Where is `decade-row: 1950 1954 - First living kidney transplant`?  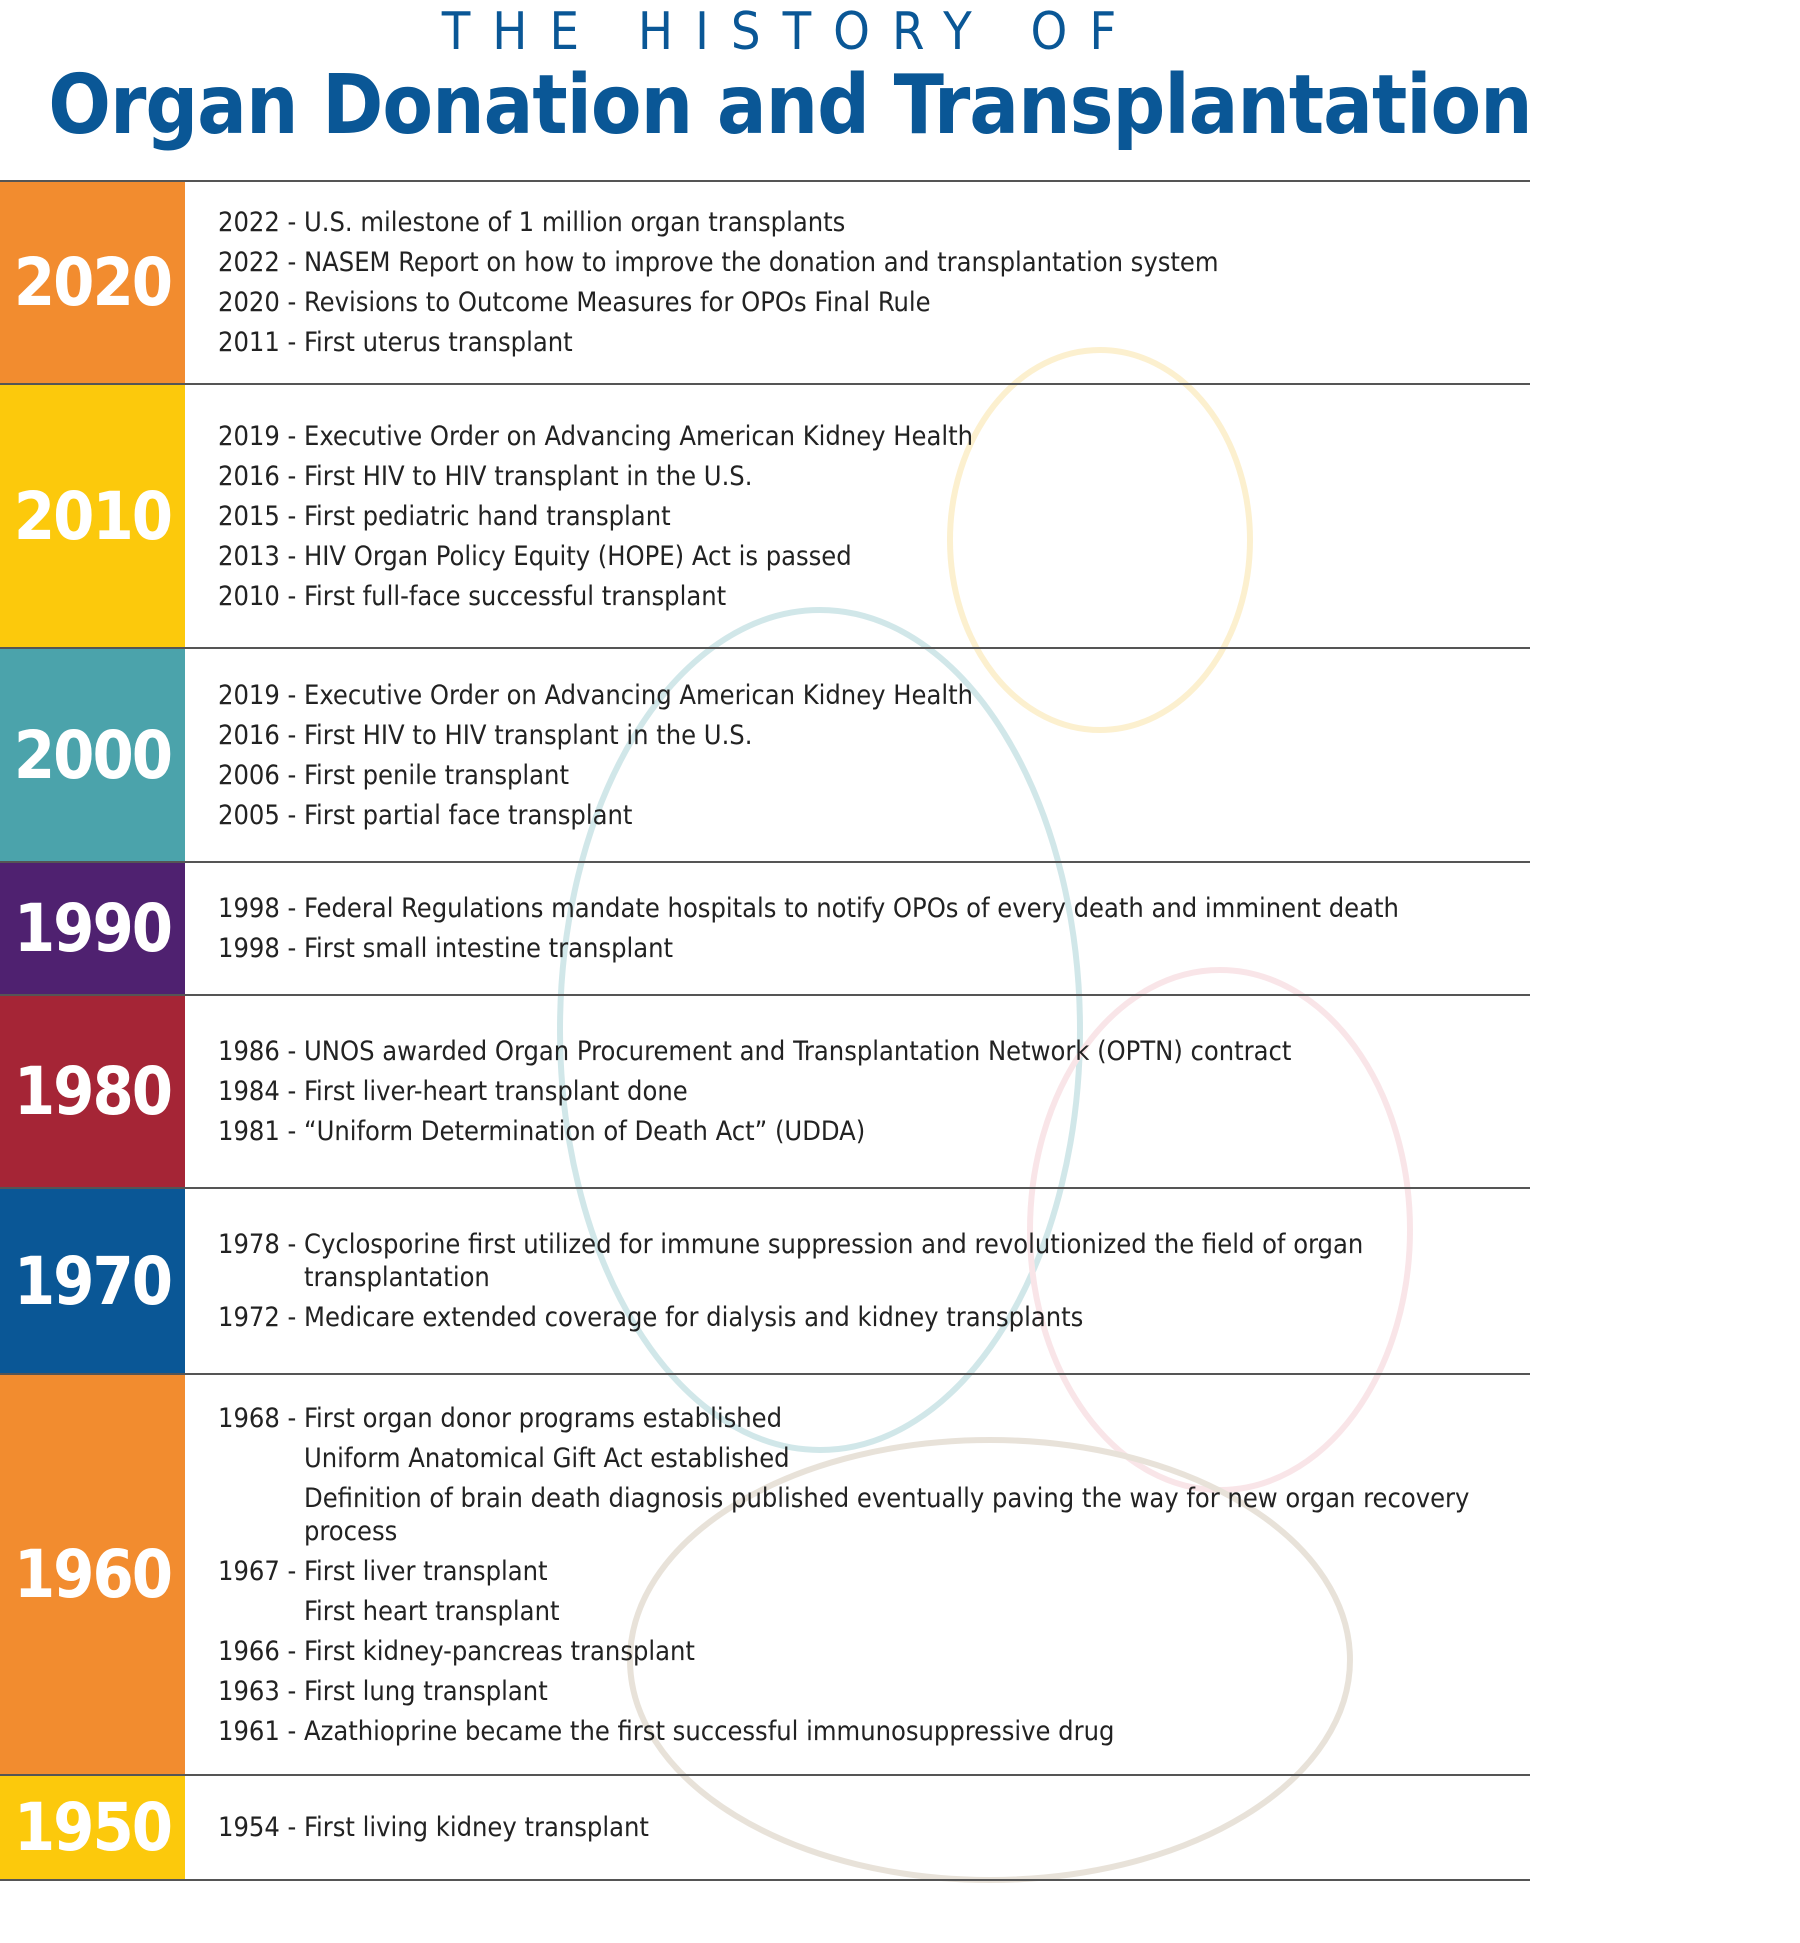
decade-row: 1950 1954 - First living kidney transplant is located at coordinates (765, 1828).